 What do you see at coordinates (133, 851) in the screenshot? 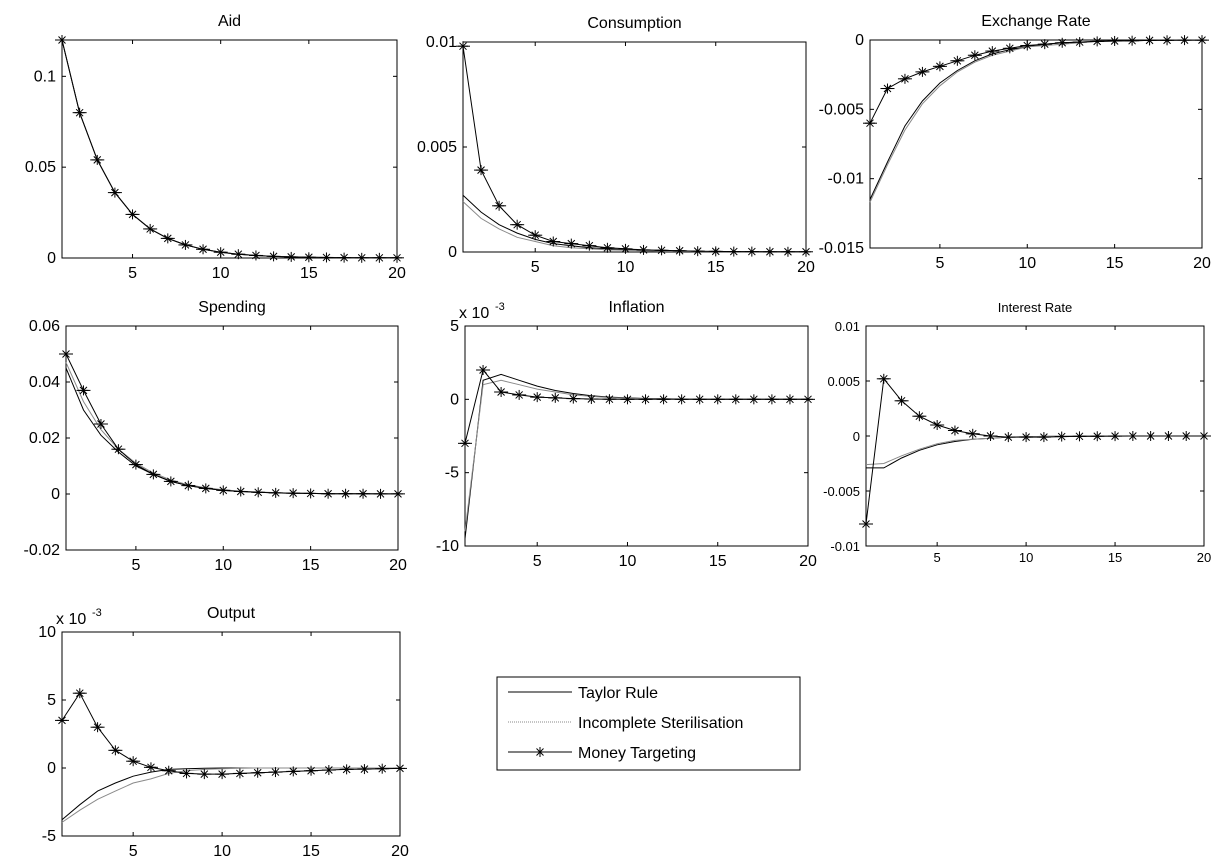
I see `output-xtick-label: 5` at bounding box center [133, 851].